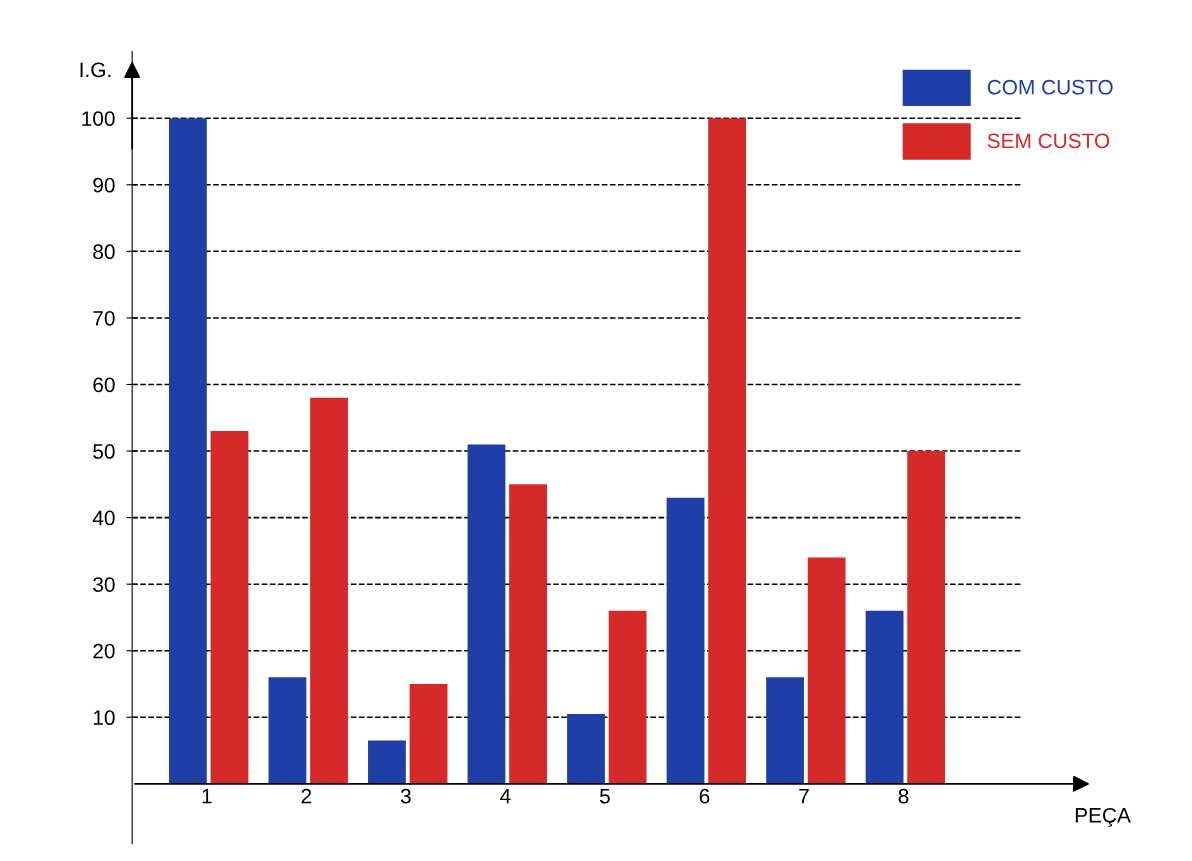  Describe the element at coordinates (405, 796) in the screenshot. I see `x-tick-label: 3` at that location.